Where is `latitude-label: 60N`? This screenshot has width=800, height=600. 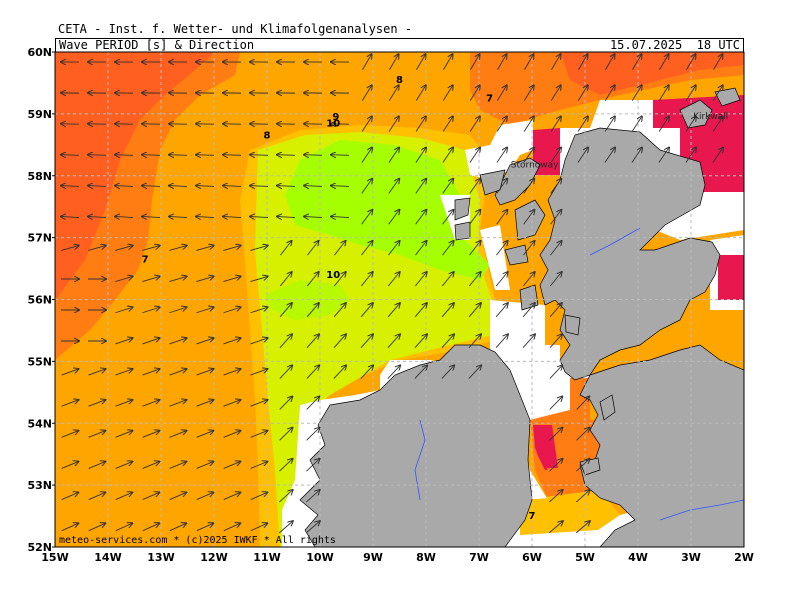
latitude-label: 60N is located at coordinates (39, 52).